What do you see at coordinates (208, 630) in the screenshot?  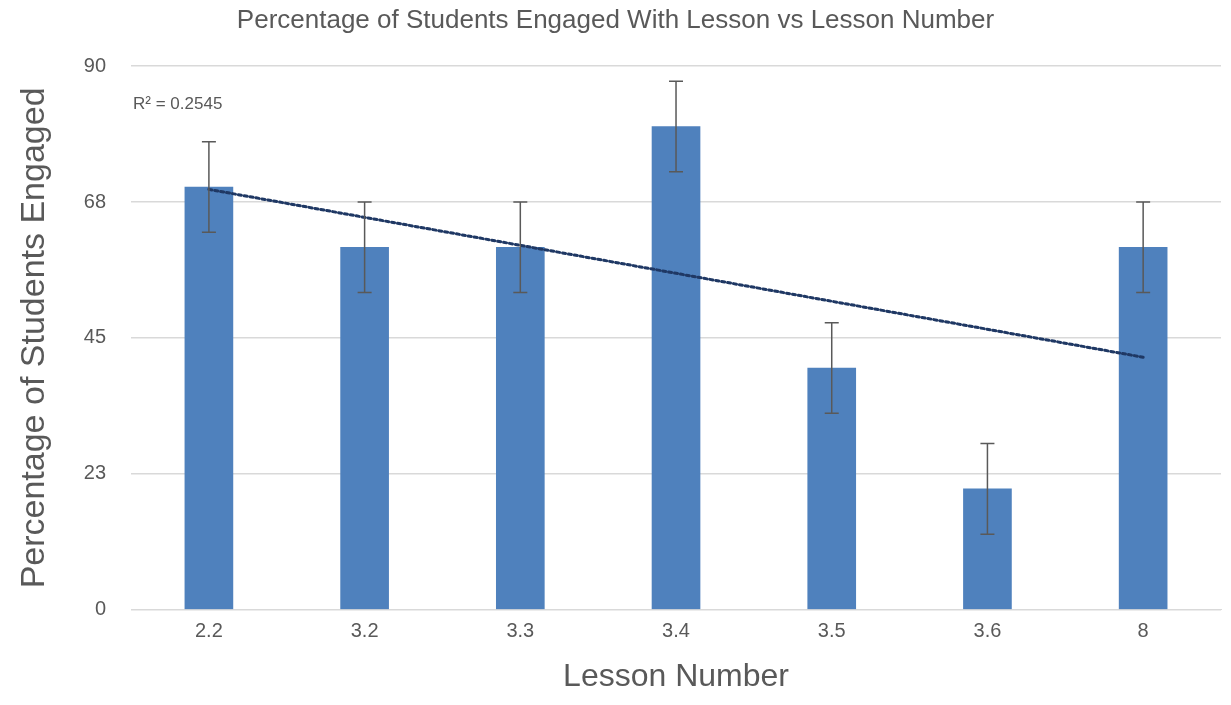 I see `x-tick-label: 2.2` at bounding box center [208, 630].